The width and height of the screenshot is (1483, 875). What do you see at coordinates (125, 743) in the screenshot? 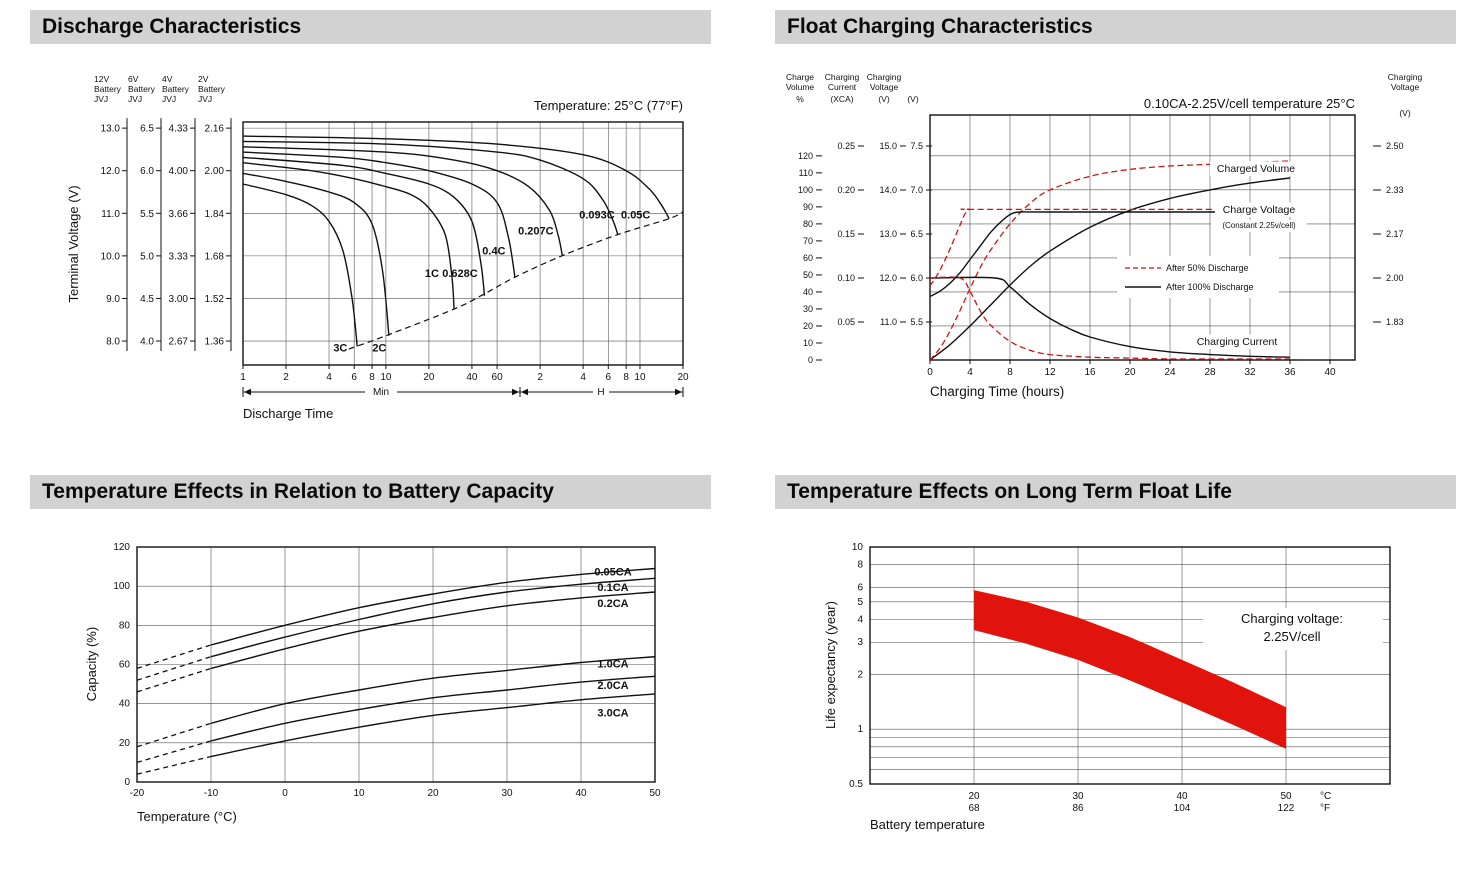
I see `y-tick-label: 20` at bounding box center [125, 743].